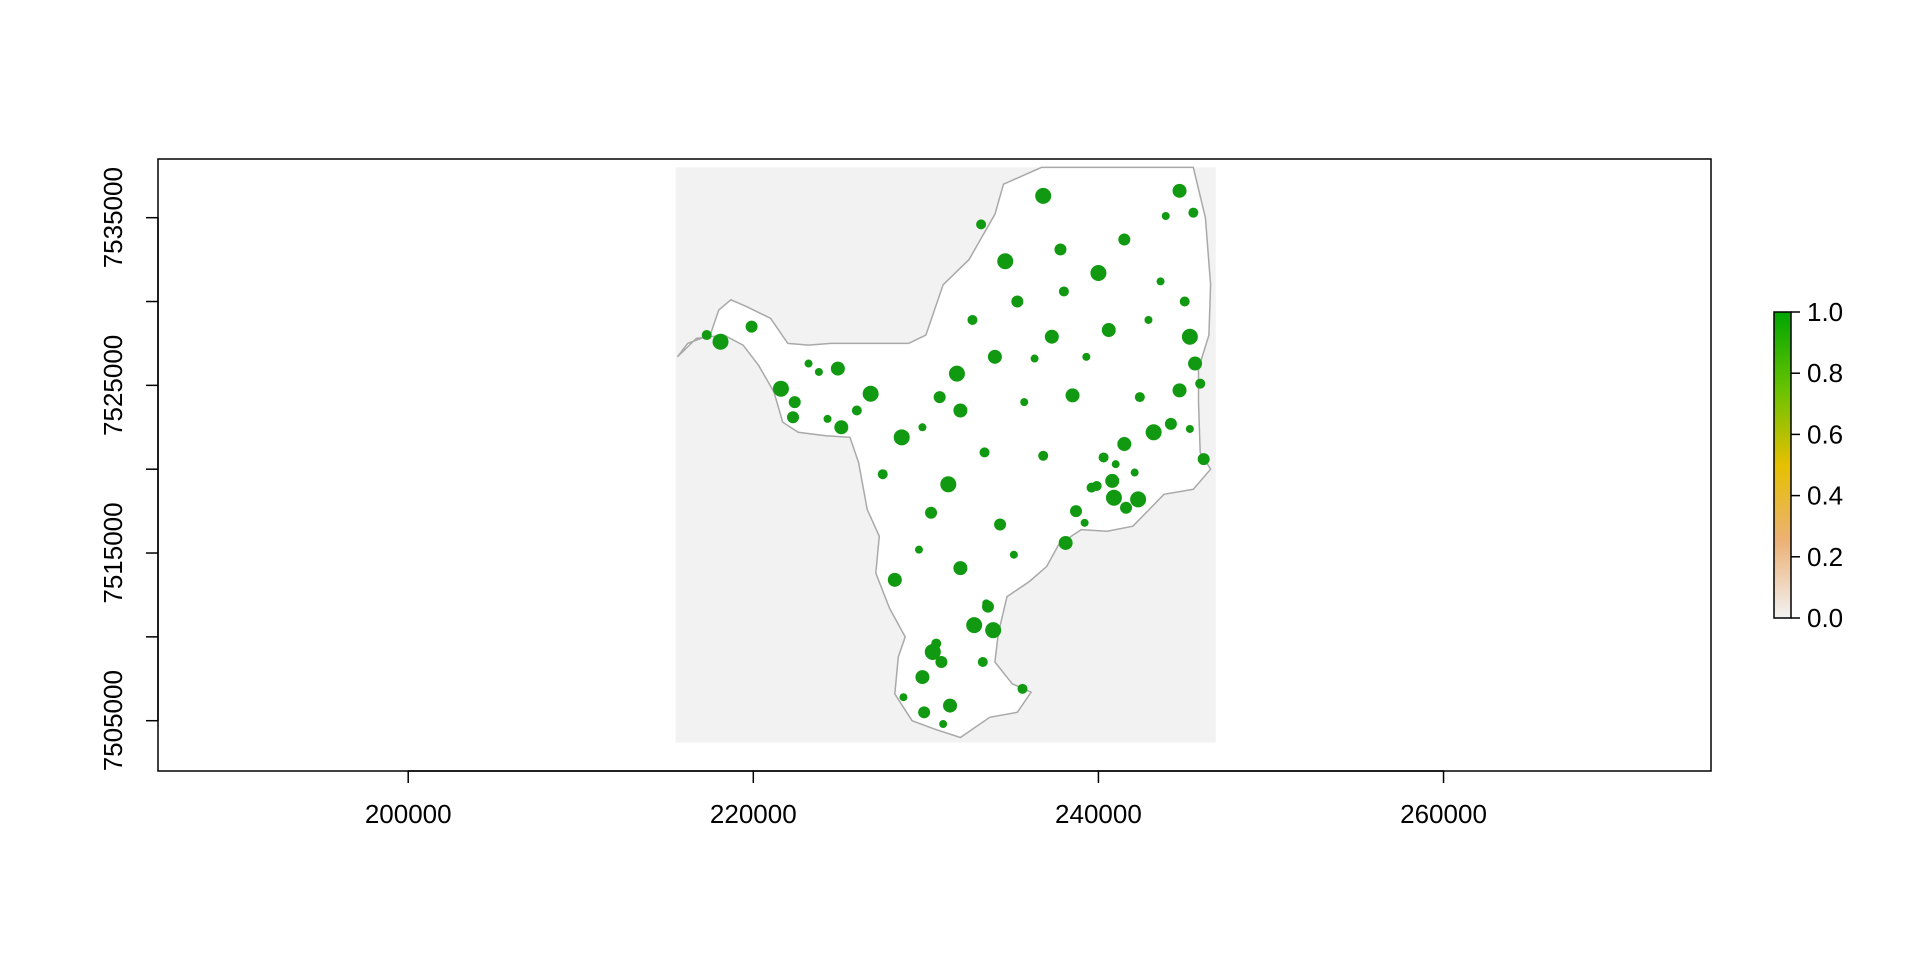 This screenshot has width=1920, height=965. I want to click on y-tick-label: 7515000, so click(113, 552).